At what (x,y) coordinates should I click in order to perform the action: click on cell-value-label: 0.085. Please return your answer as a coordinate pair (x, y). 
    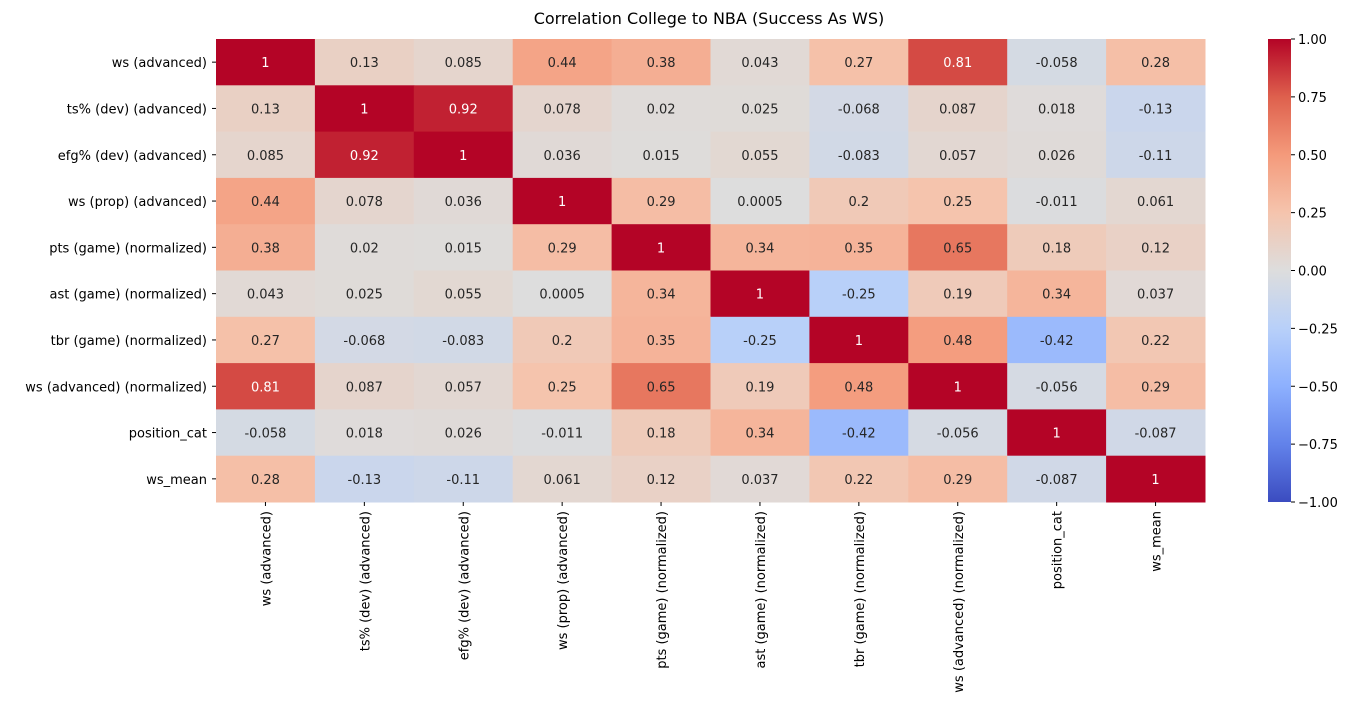
    Looking at the image, I should click on (463, 63).